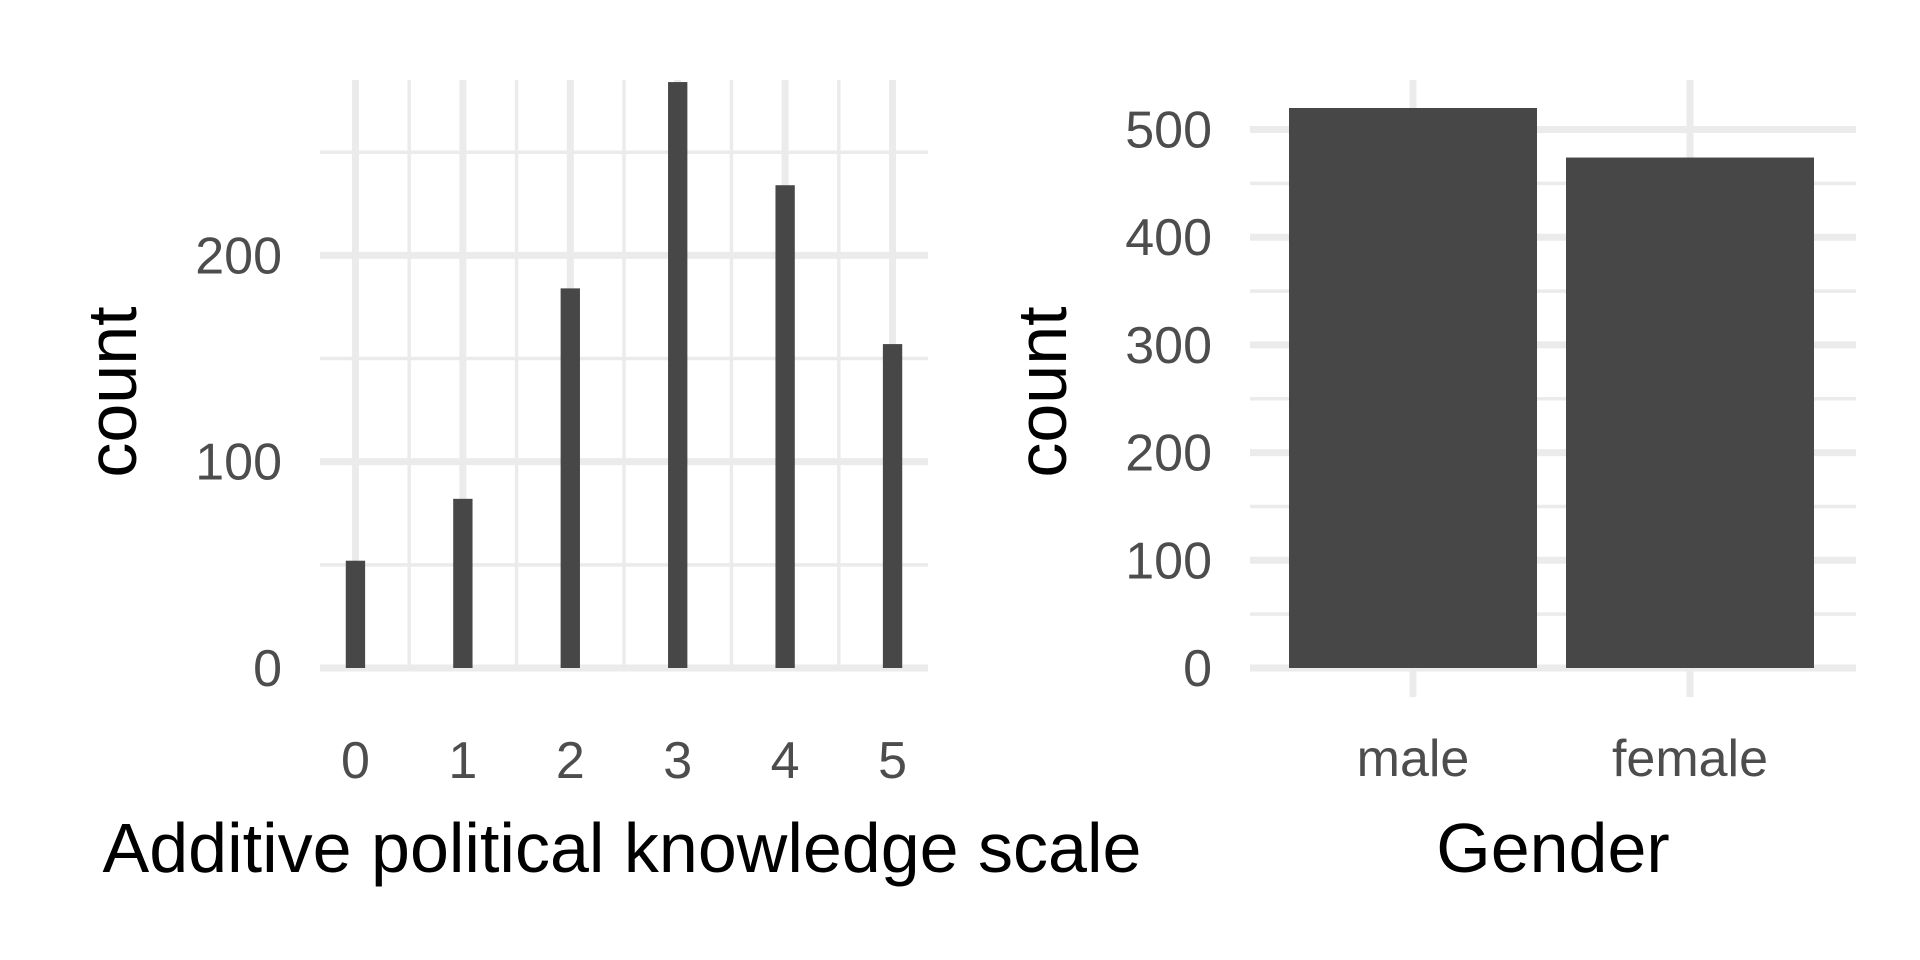  I want to click on gender-bar-male, so click(1413, 388).